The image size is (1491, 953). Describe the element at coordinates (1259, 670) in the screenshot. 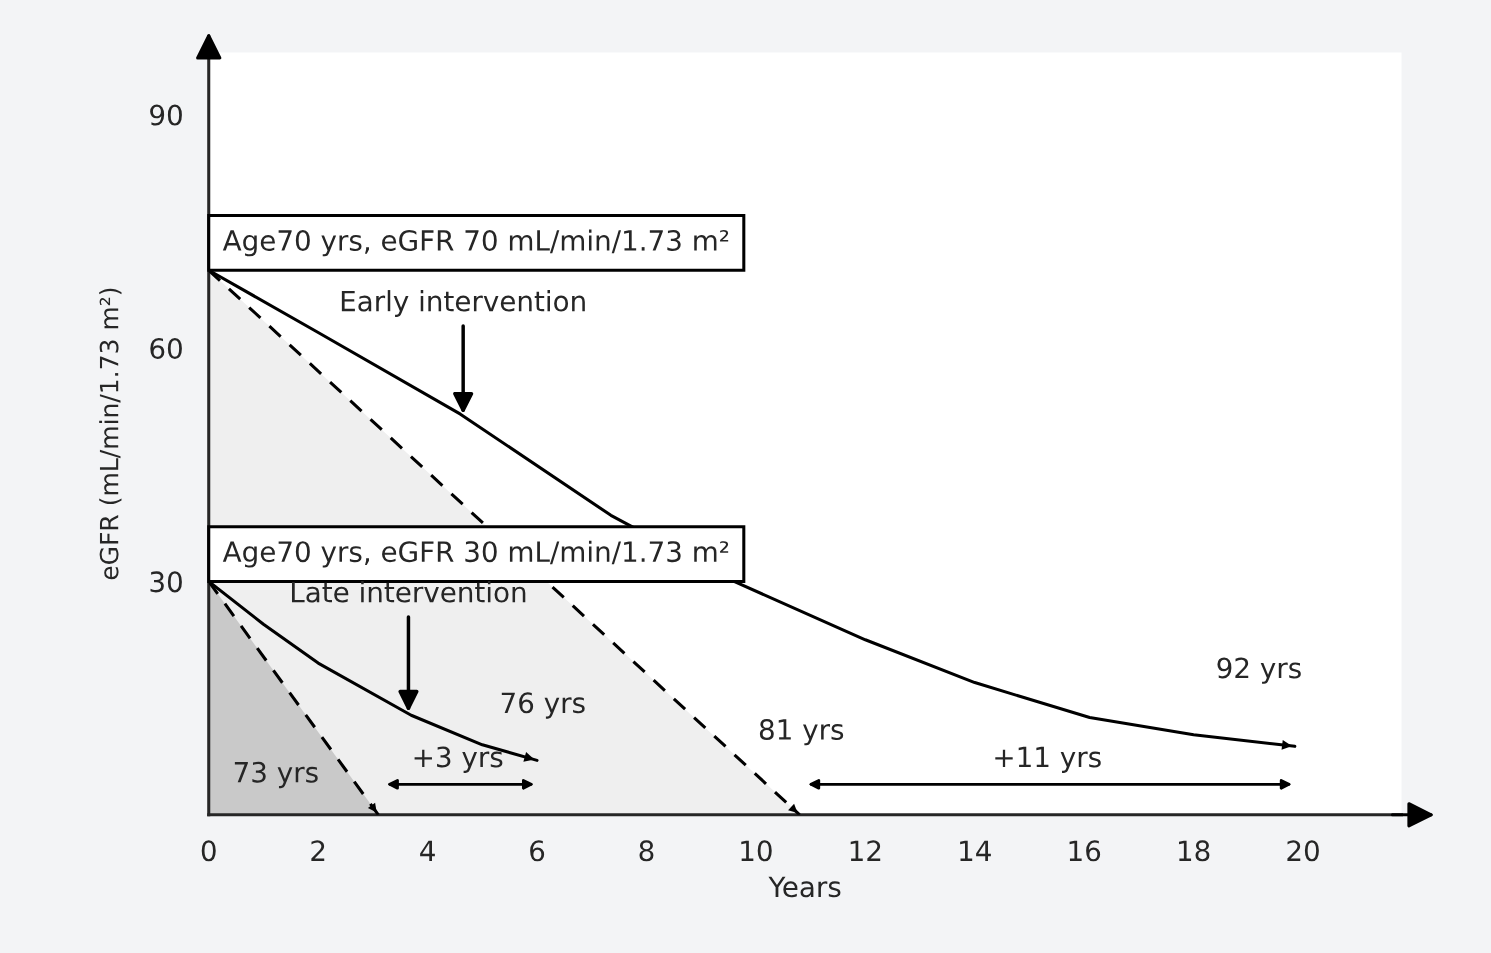

I see `annotation: 92 yrs` at that location.